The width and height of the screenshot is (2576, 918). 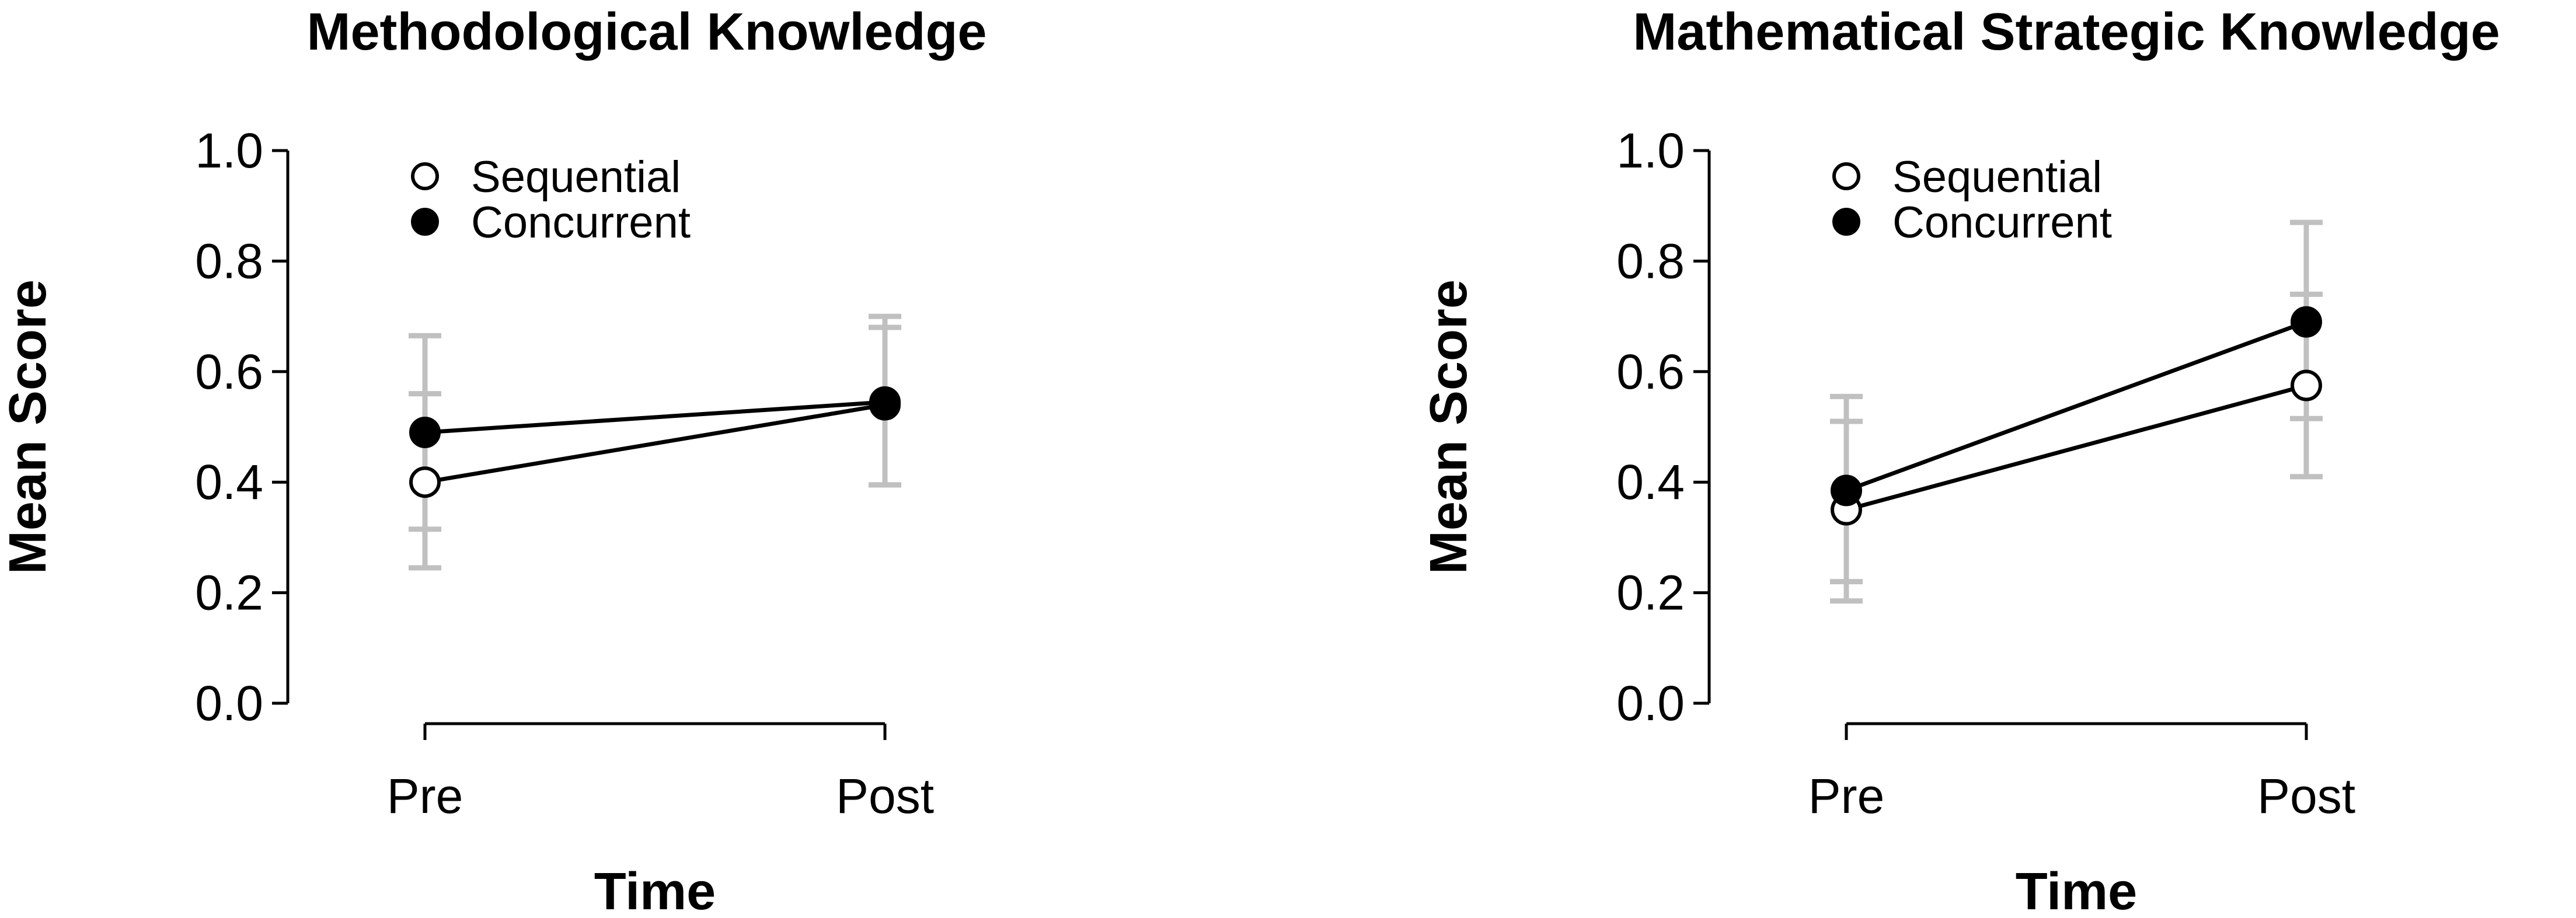 What do you see at coordinates (2066, 32) in the screenshot?
I see `chart-title: Mathematical Strategic Knowledge` at bounding box center [2066, 32].